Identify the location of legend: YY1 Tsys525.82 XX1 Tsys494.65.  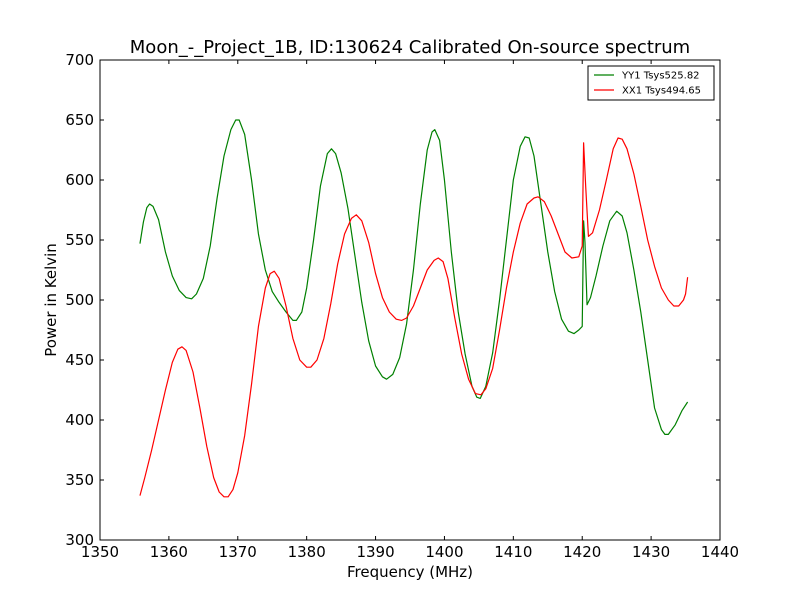
(651, 83).